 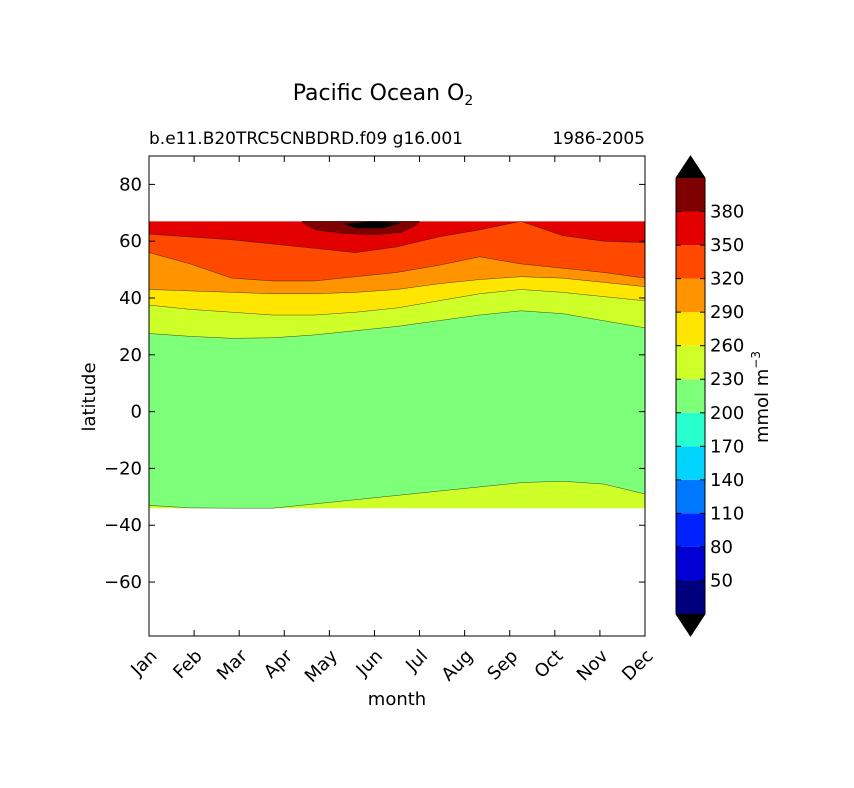 What do you see at coordinates (89, 396) in the screenshot?
I see `y-axis-label: latitude` at bounding box center [89, 396].